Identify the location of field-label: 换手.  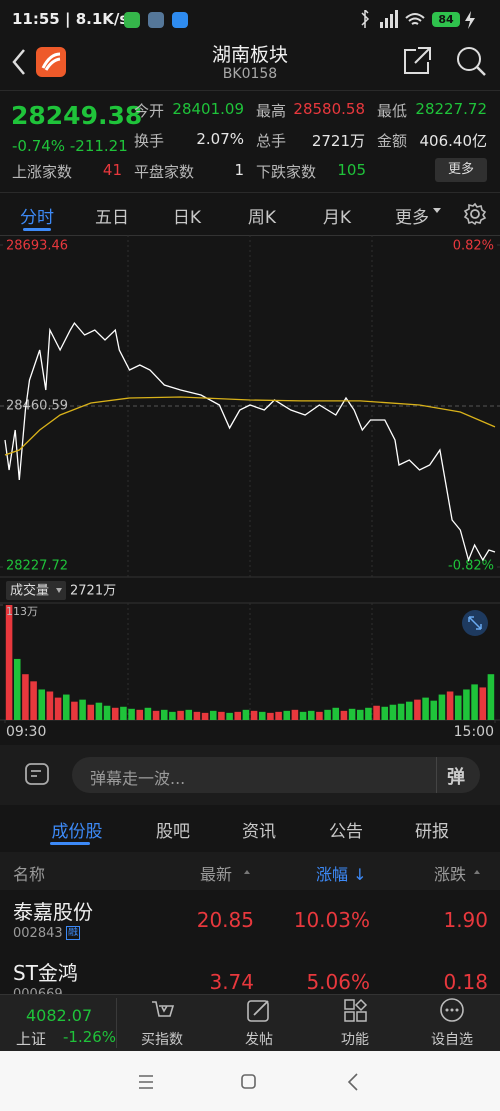
(149, 141).